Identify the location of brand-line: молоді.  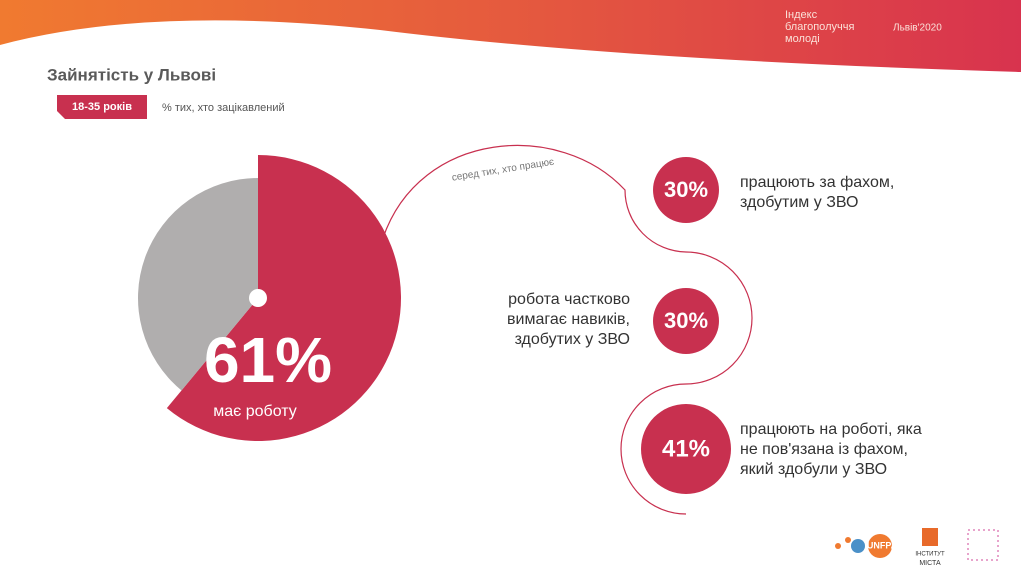
(802, 39).